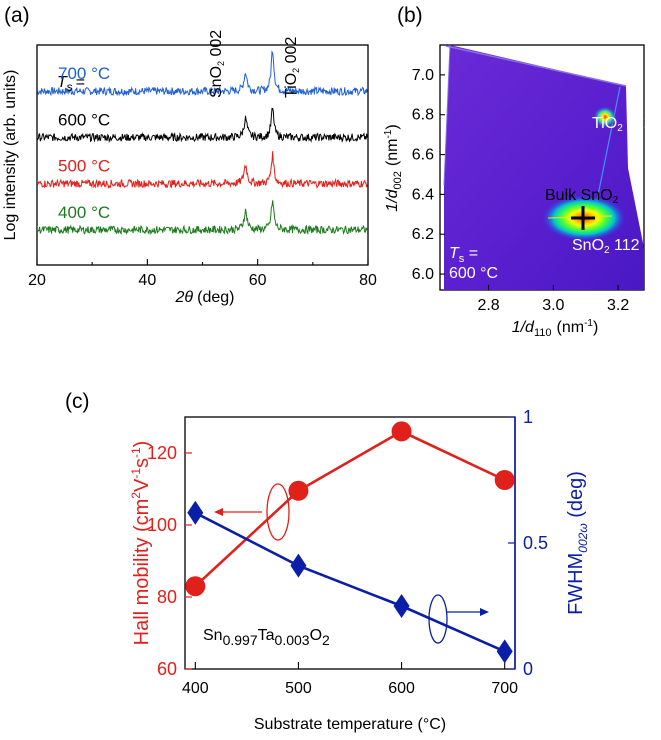 The width and height of the screenshot is (661, 740). Describe the element at coordinates (258, 280) in the screenshot. I see `panel-a-xtick-label: 60` at that location.